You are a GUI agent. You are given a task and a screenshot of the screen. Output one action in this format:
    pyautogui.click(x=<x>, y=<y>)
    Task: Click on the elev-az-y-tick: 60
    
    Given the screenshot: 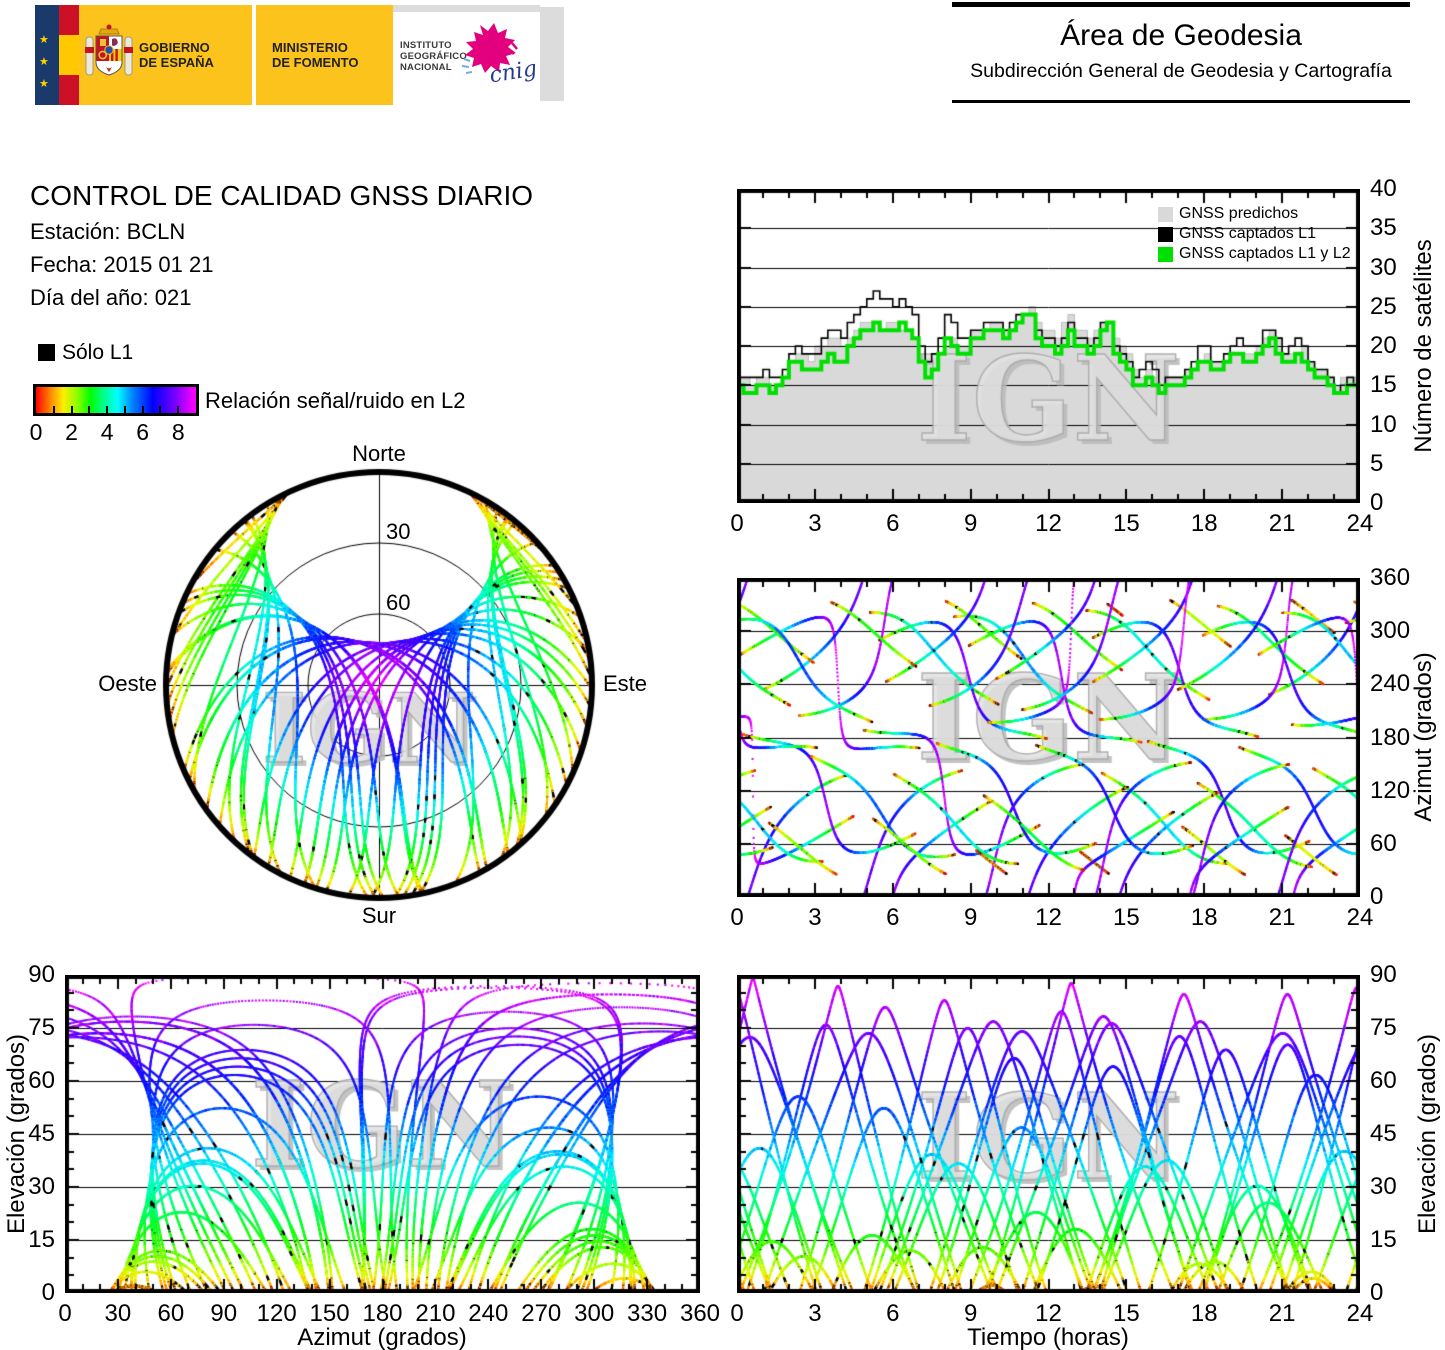 What is the action you would take?
    pyautogui.click(x=41, y=1080)
    